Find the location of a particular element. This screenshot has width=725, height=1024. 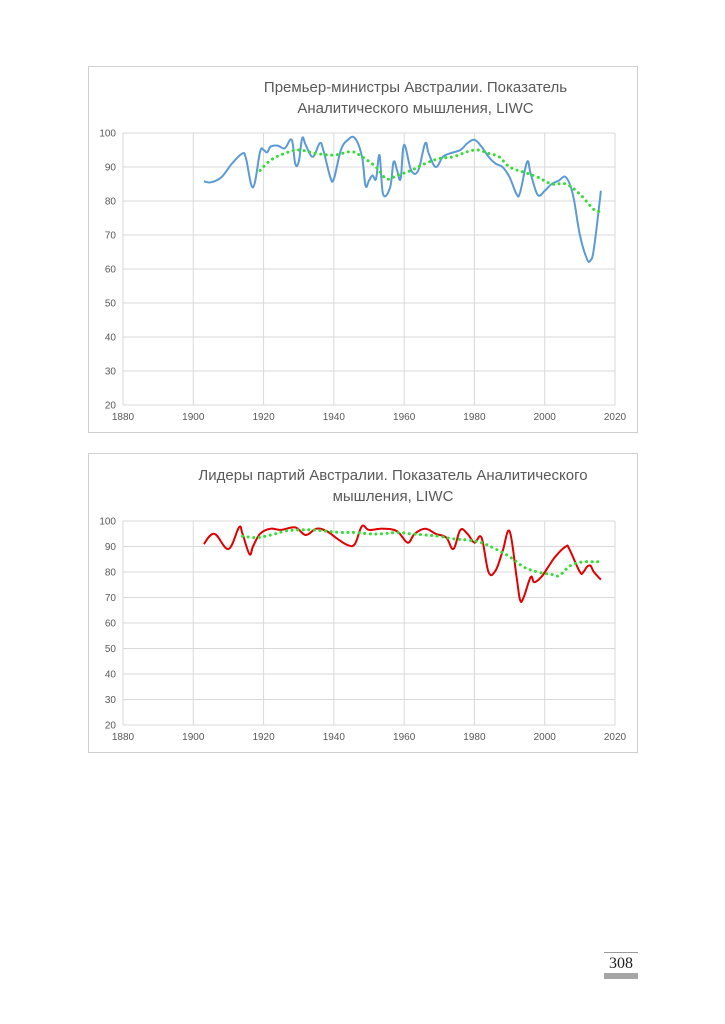

page-number: 308 is located at coordinates (621, 962).